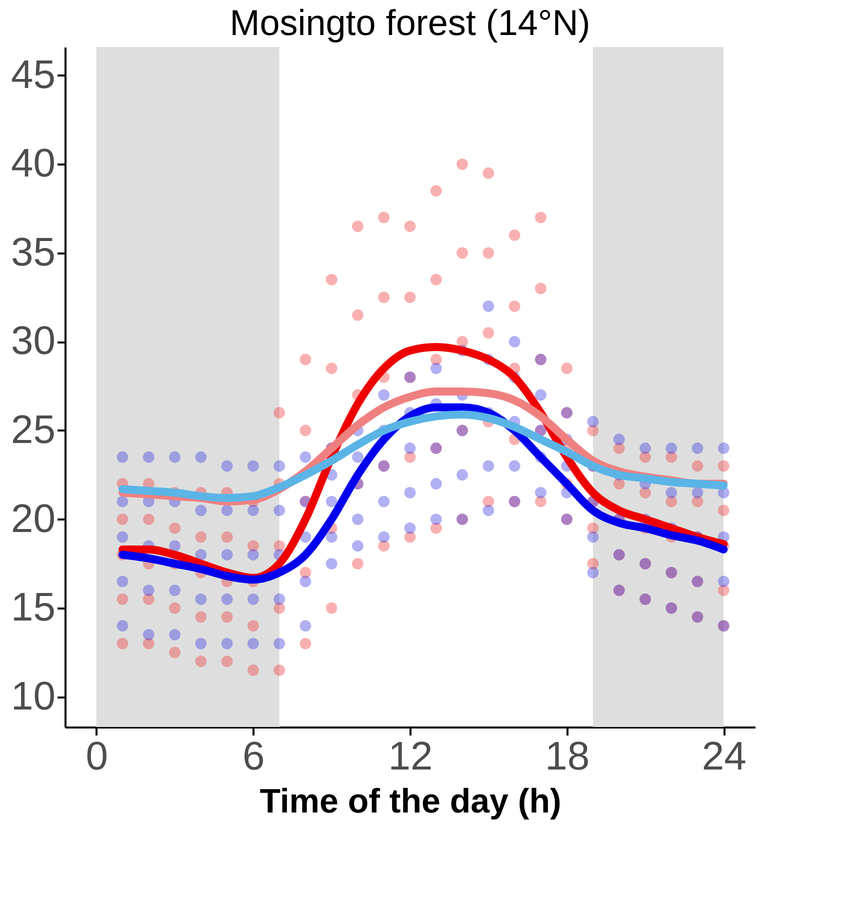  Describe the element at coordinates (33, 74) in the screenshot. I see `y-tick-label: 45` at that location.